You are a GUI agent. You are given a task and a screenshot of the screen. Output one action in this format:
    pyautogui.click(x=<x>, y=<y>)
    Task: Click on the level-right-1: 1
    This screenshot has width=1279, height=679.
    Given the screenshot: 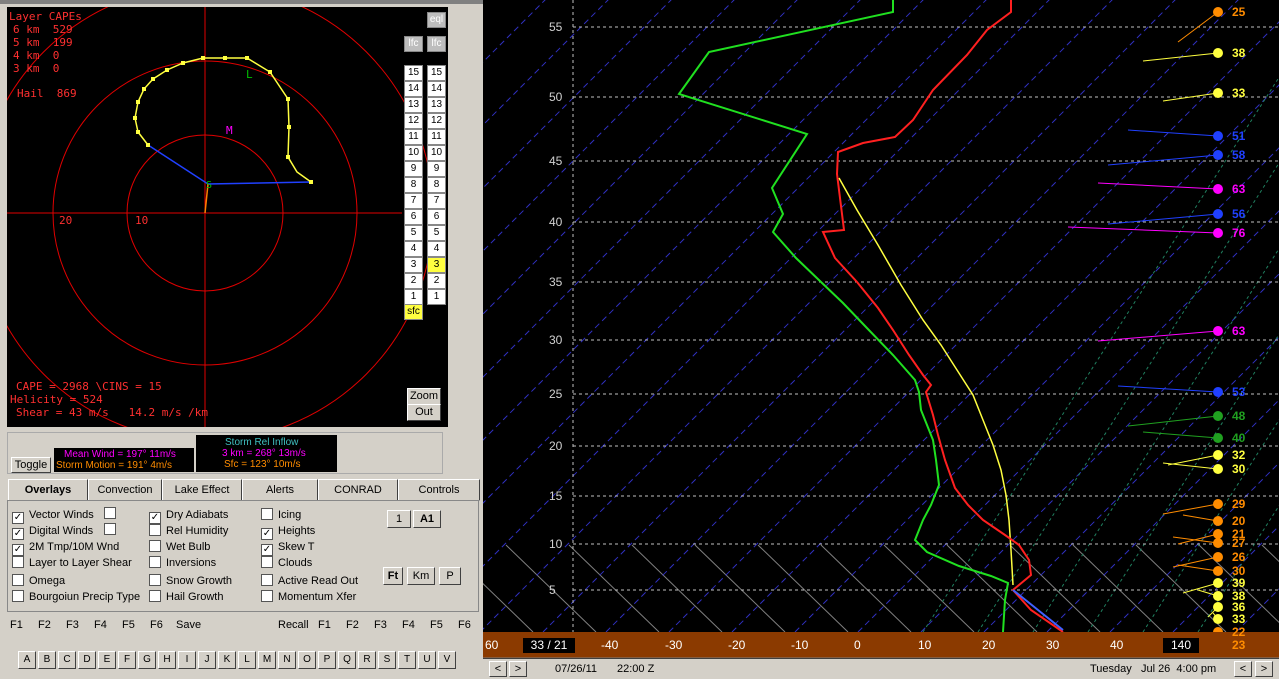 What is the action you would take?
    pyautogui.click(x=436, y=297)
    